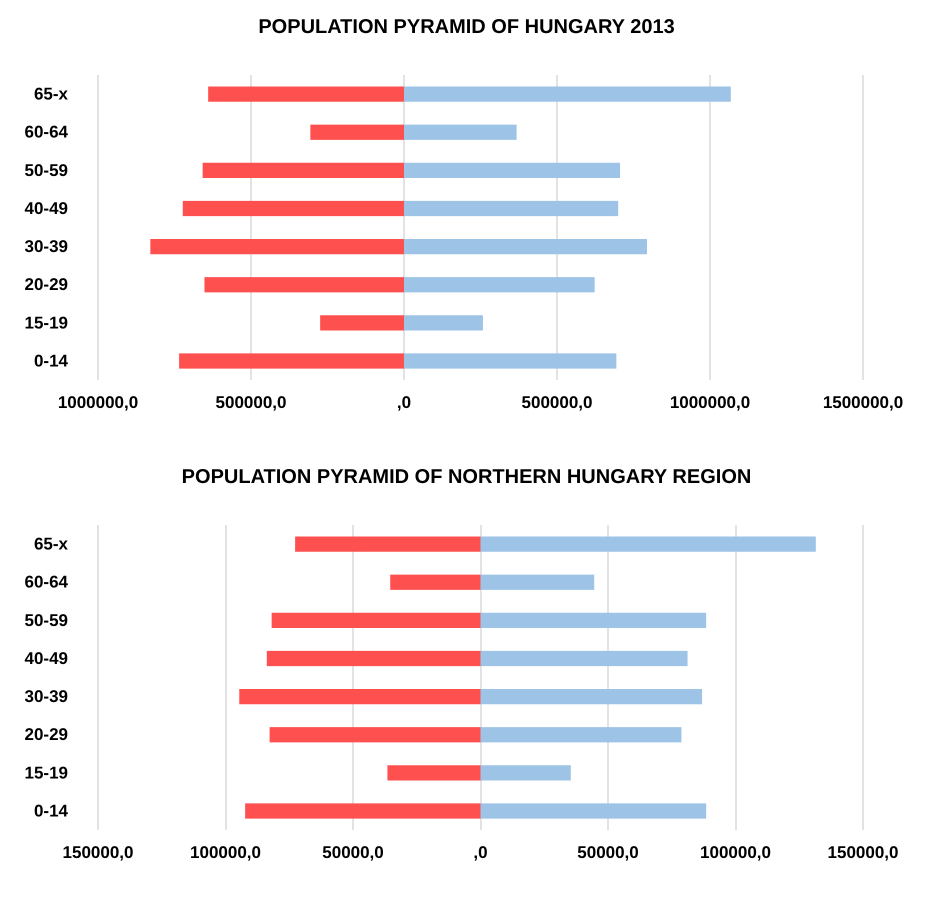 This screenshot has height=905, width=933. Describe the element at coordinates (863, 402) in the screenshot. I see `x-tick-label: 1500000,0` at that location.